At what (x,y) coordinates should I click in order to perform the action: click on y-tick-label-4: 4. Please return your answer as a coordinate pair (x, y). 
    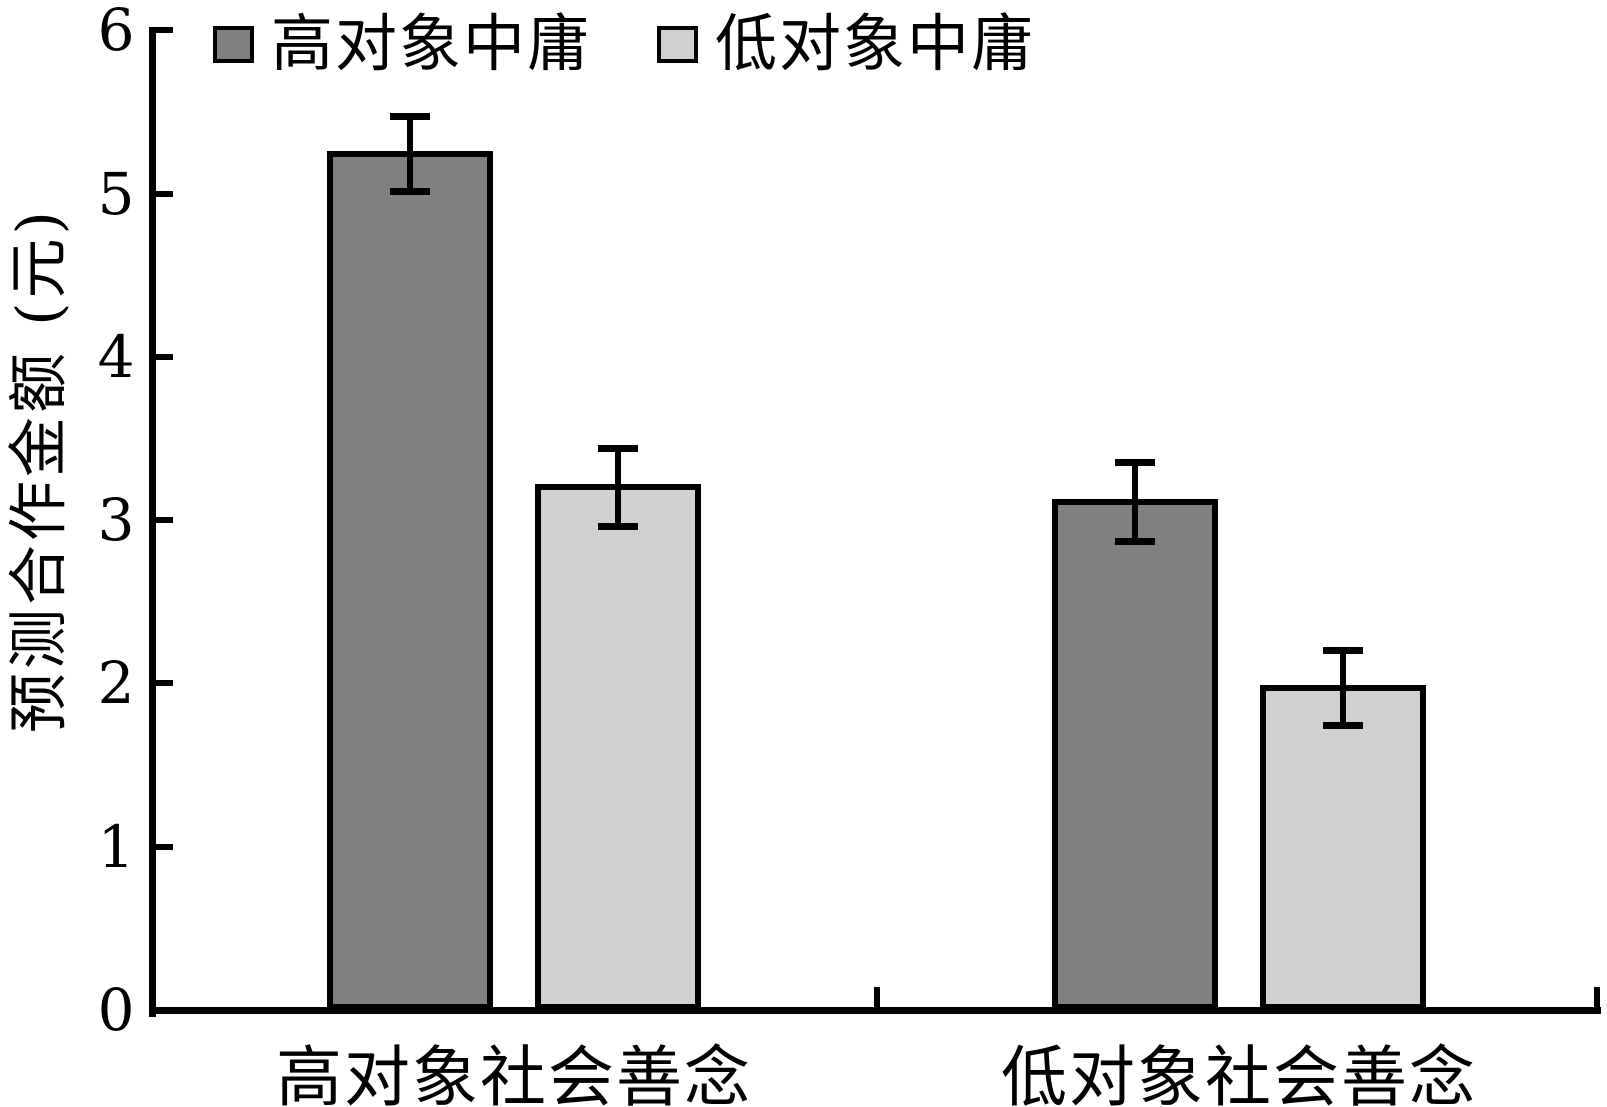
    Looking at the image, I should click on (116, 357).